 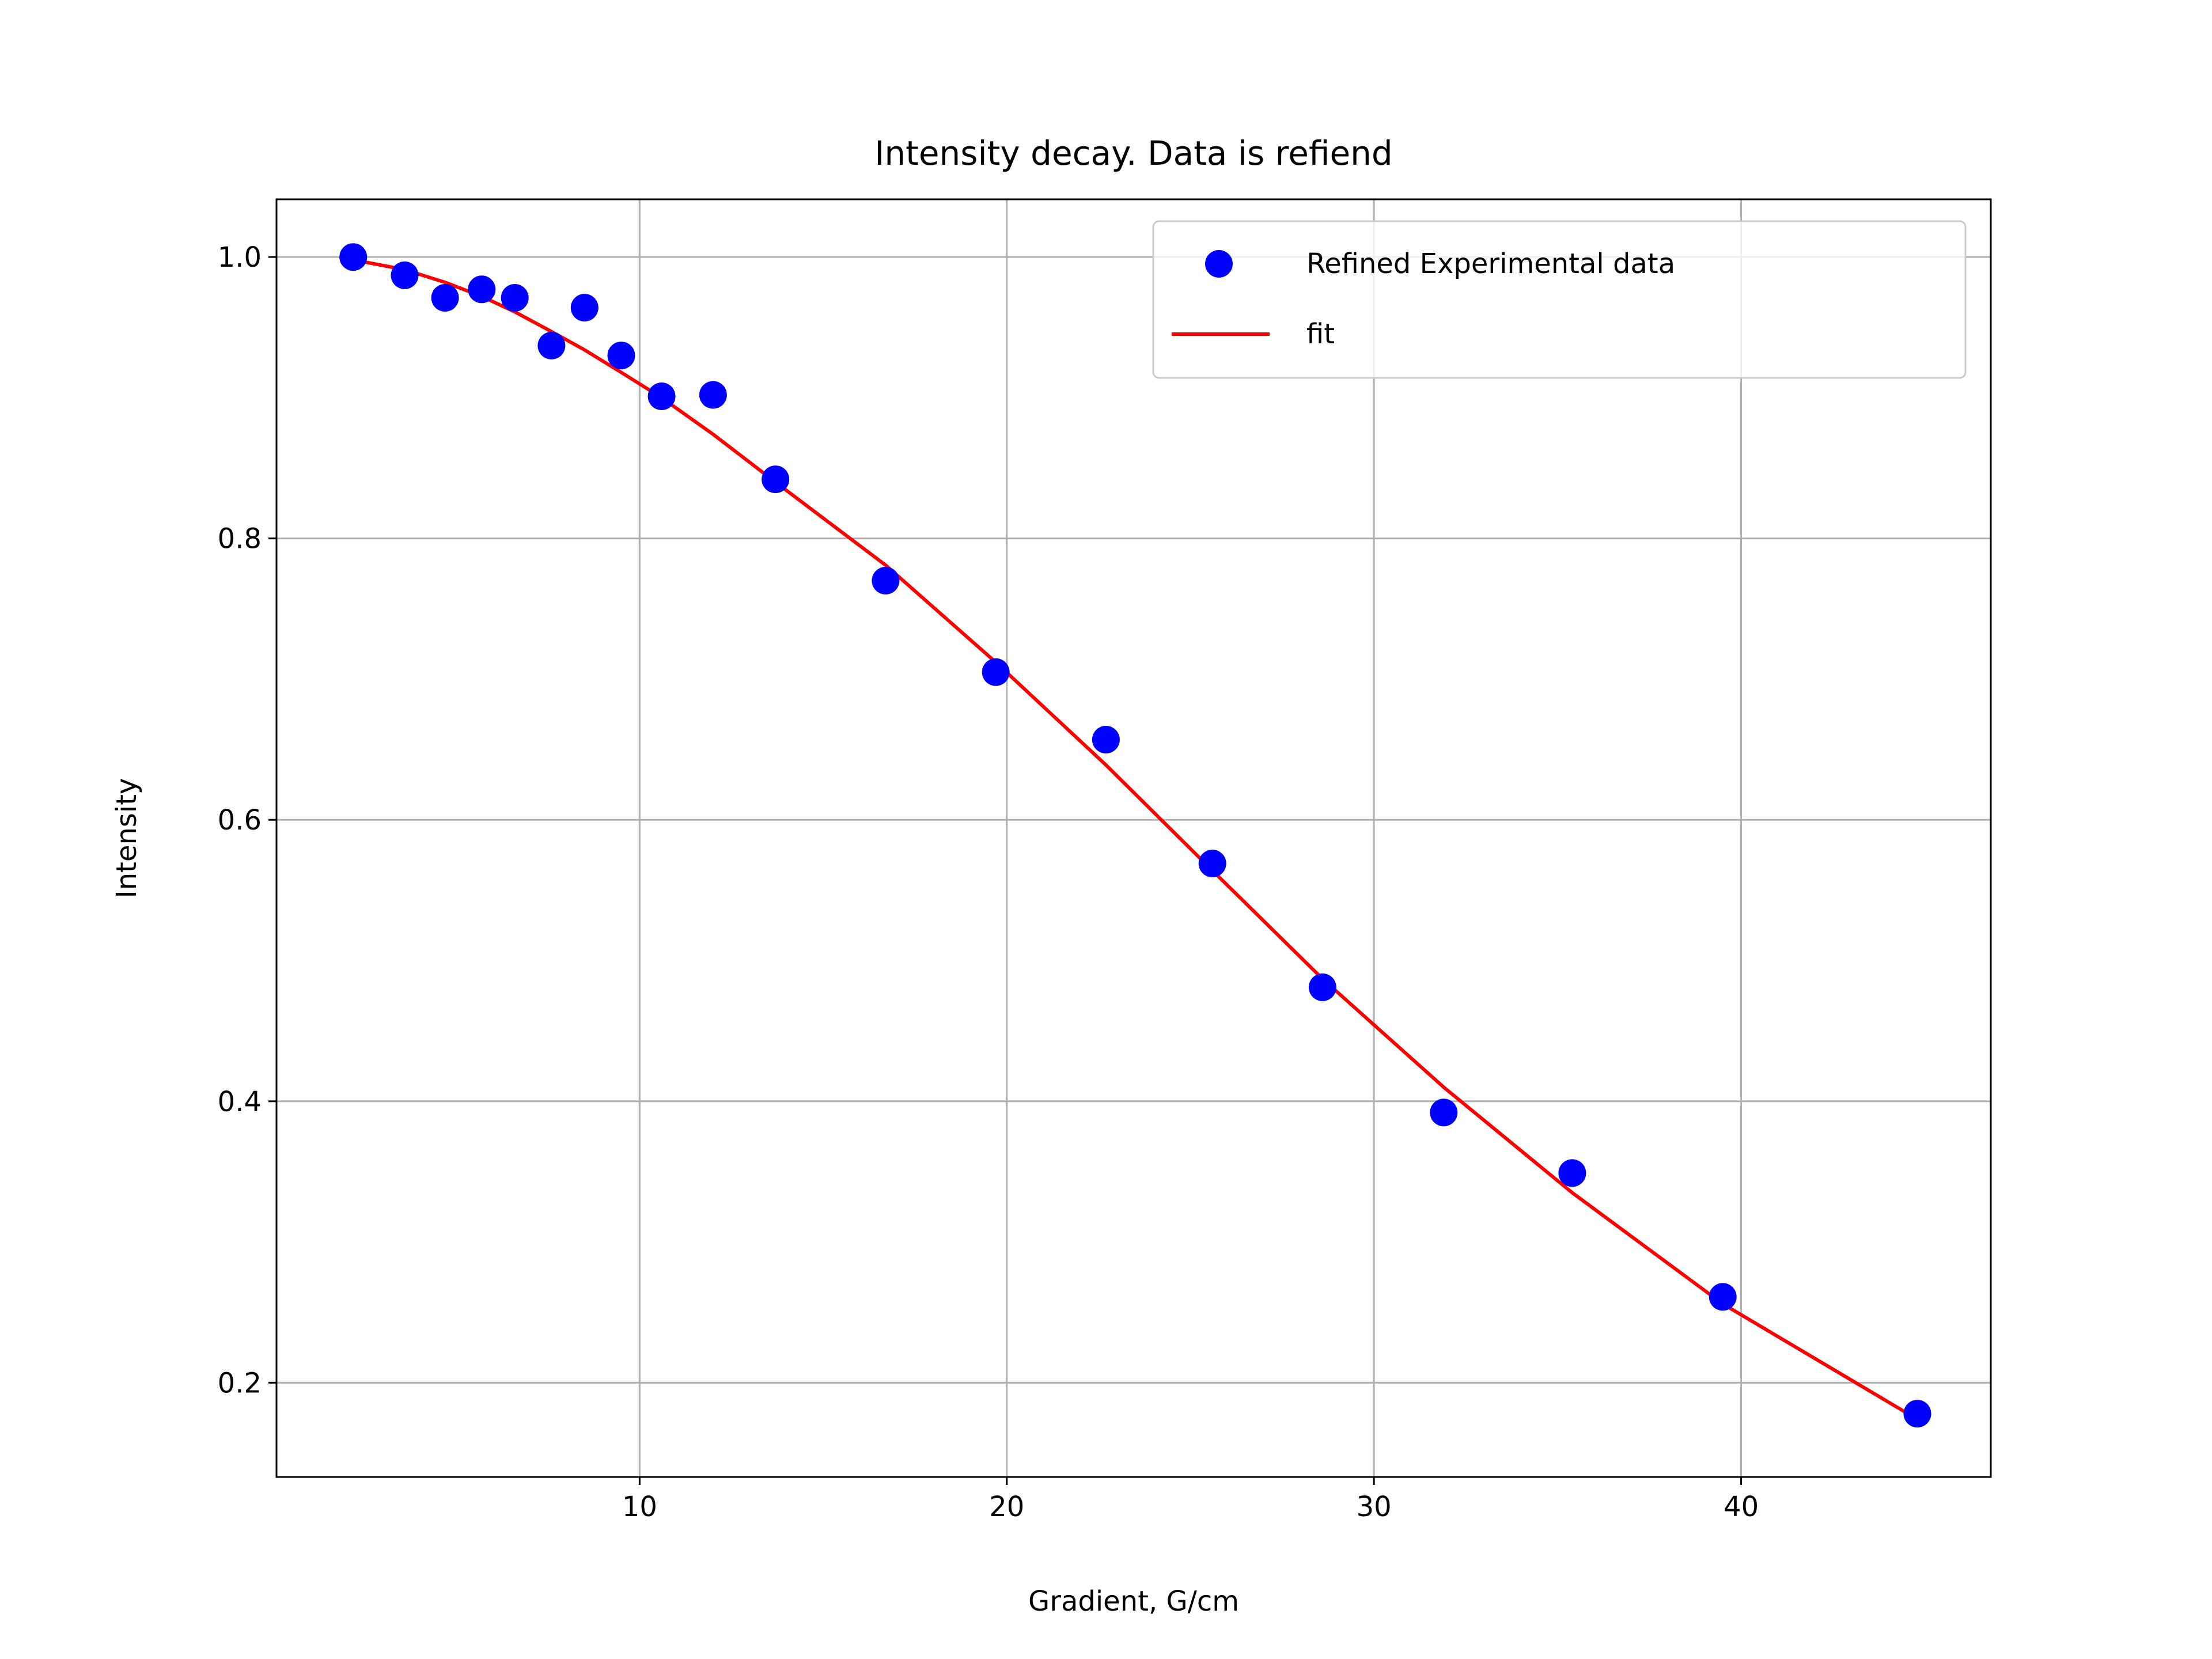 I want to click on y-tick-label: 1.0, so click(x=240, y=257).